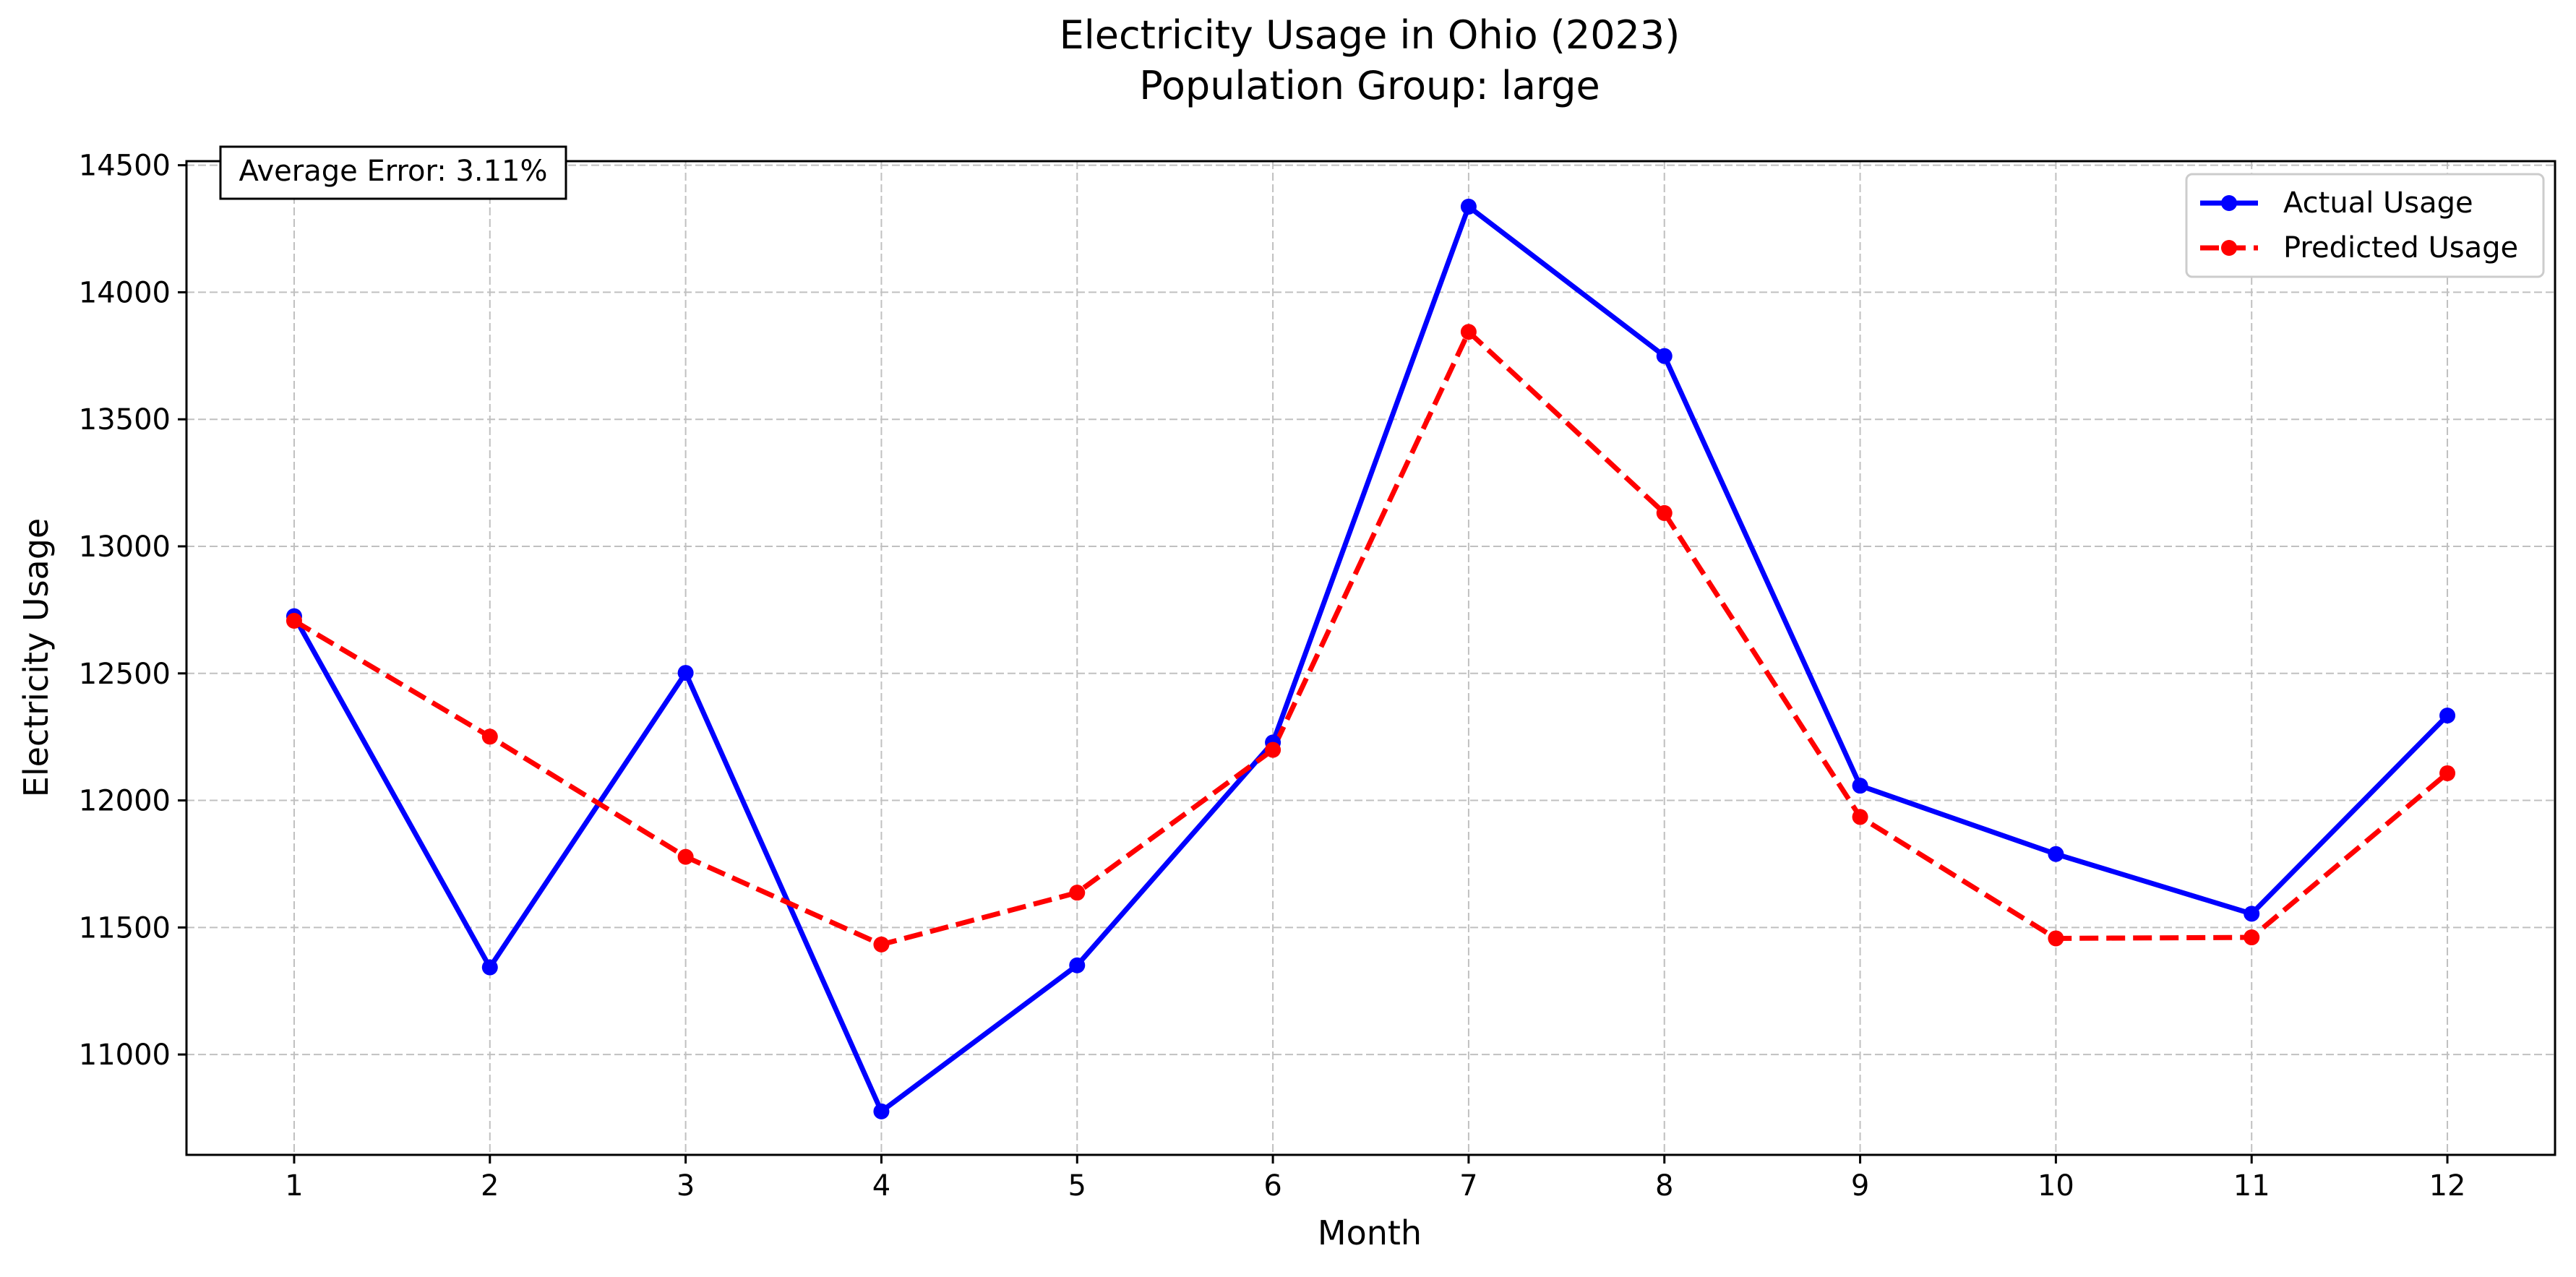 This screenshot has width=2576, height=1277. I want to click on average-error-annotation: Average Error: 3.11%, so click(393, 172).